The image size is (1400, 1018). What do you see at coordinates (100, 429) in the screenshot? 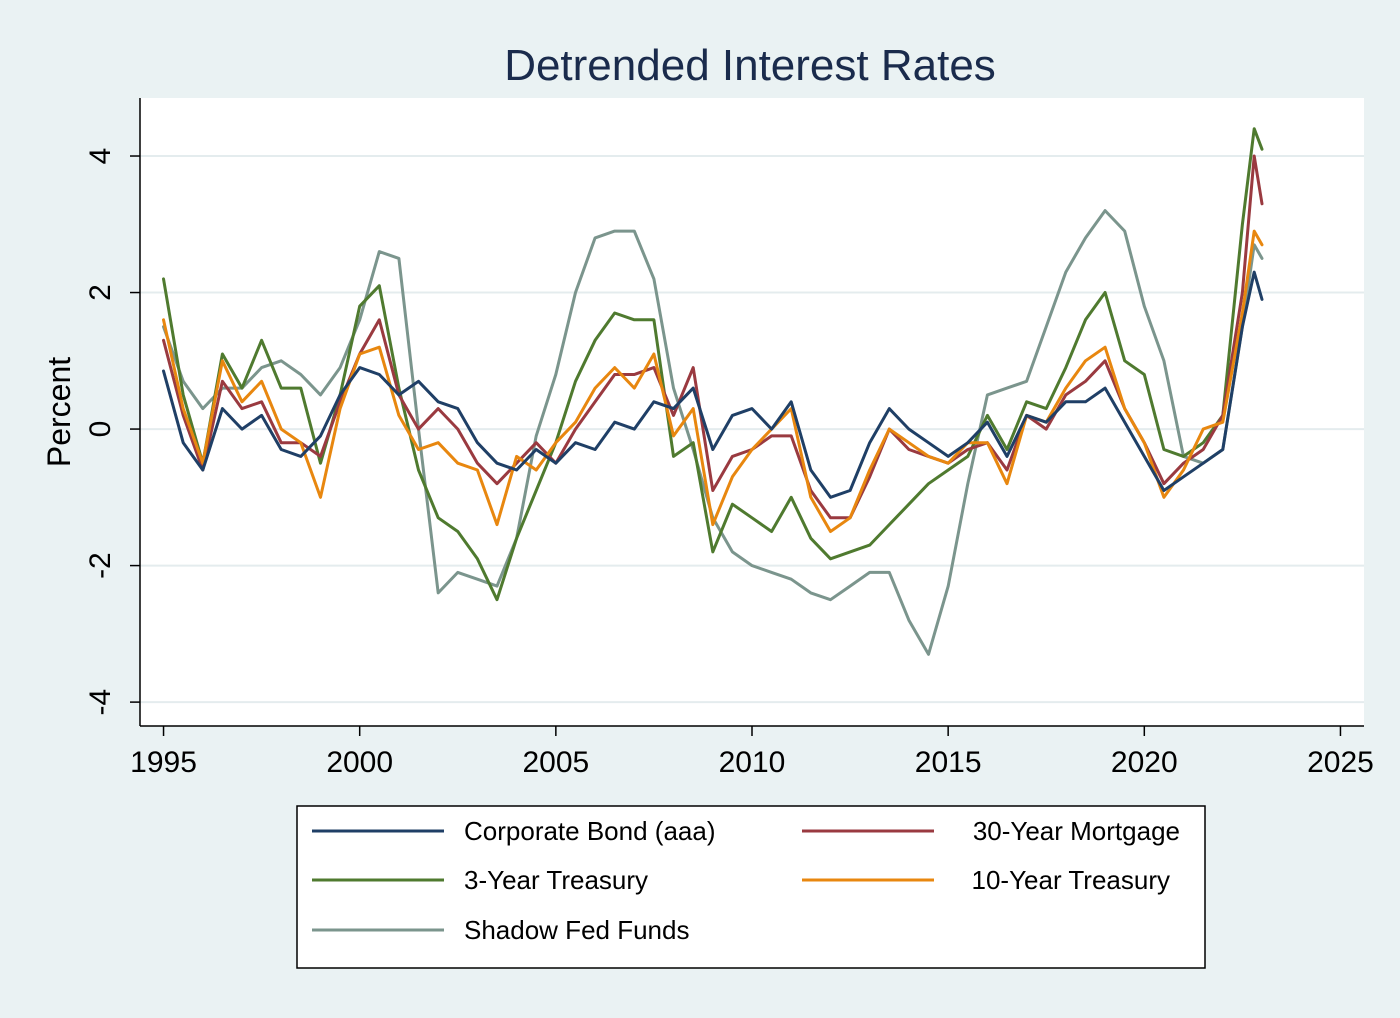
I see `y-tick-label: 0` at bounding box center [100, 429].